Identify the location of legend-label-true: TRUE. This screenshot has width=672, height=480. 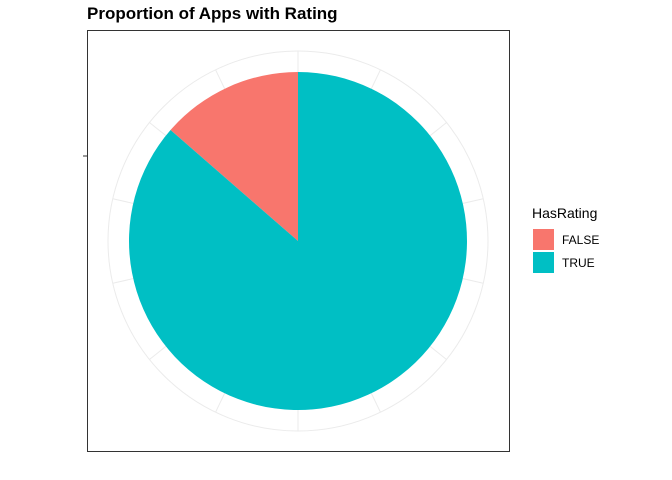
(578, 263).